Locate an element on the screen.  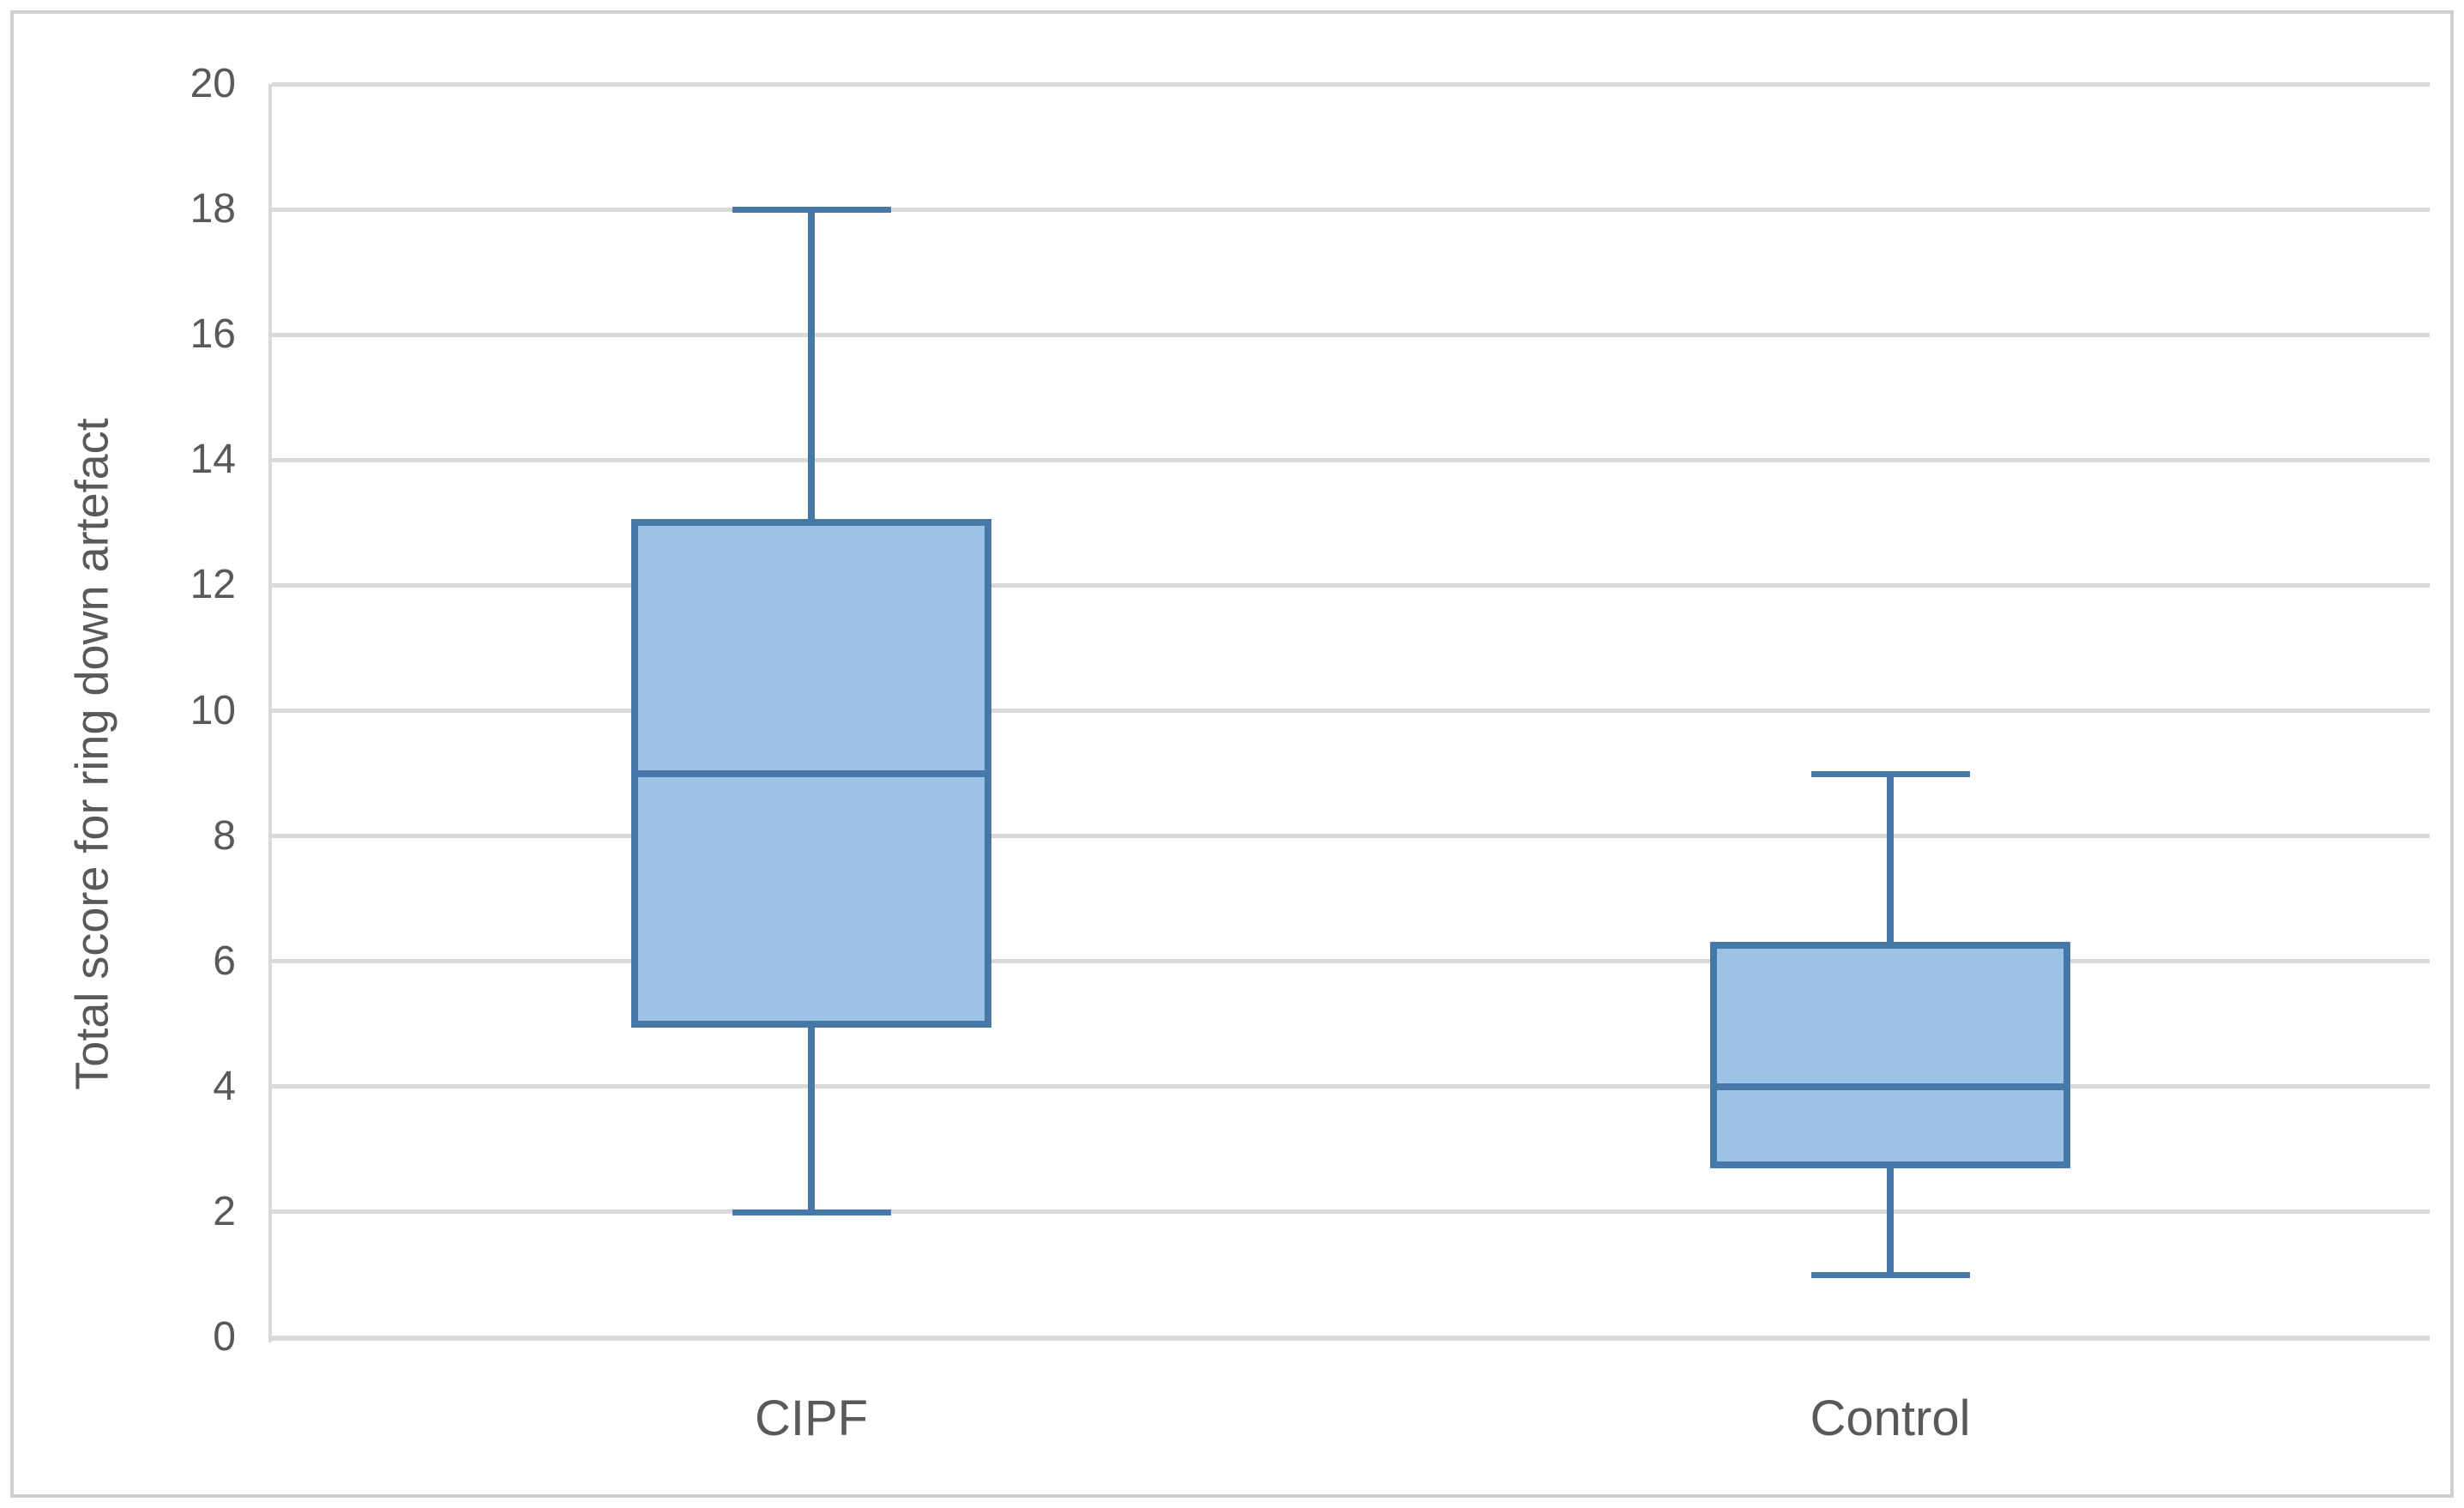
x-category-label: CIPF is located at coordinates (811, 1418).